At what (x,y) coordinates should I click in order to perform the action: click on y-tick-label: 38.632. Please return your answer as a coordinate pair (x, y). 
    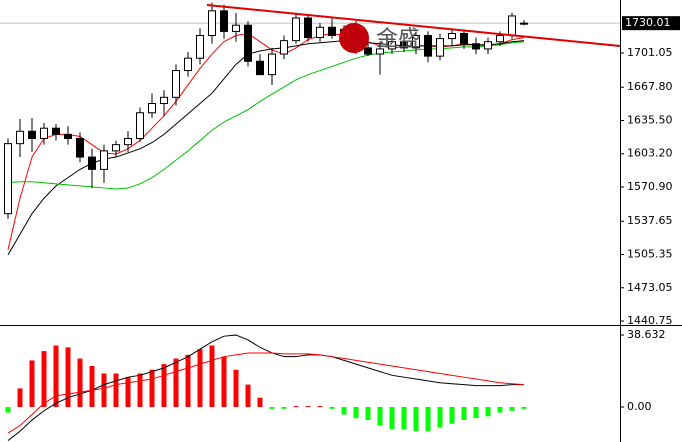
    Looking at the image, I should click on (646, 334).